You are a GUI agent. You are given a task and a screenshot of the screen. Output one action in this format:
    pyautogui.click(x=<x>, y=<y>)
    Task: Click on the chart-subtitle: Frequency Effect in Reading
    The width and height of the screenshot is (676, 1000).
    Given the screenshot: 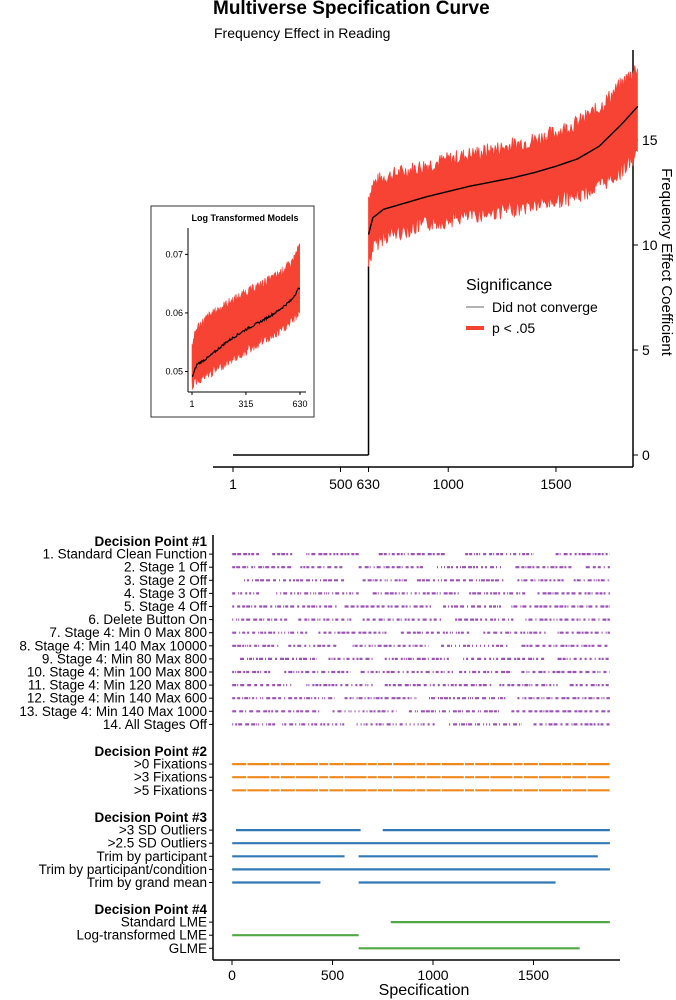 What is the action you would take?
    pyautogui.click(x=302, y=33)
    